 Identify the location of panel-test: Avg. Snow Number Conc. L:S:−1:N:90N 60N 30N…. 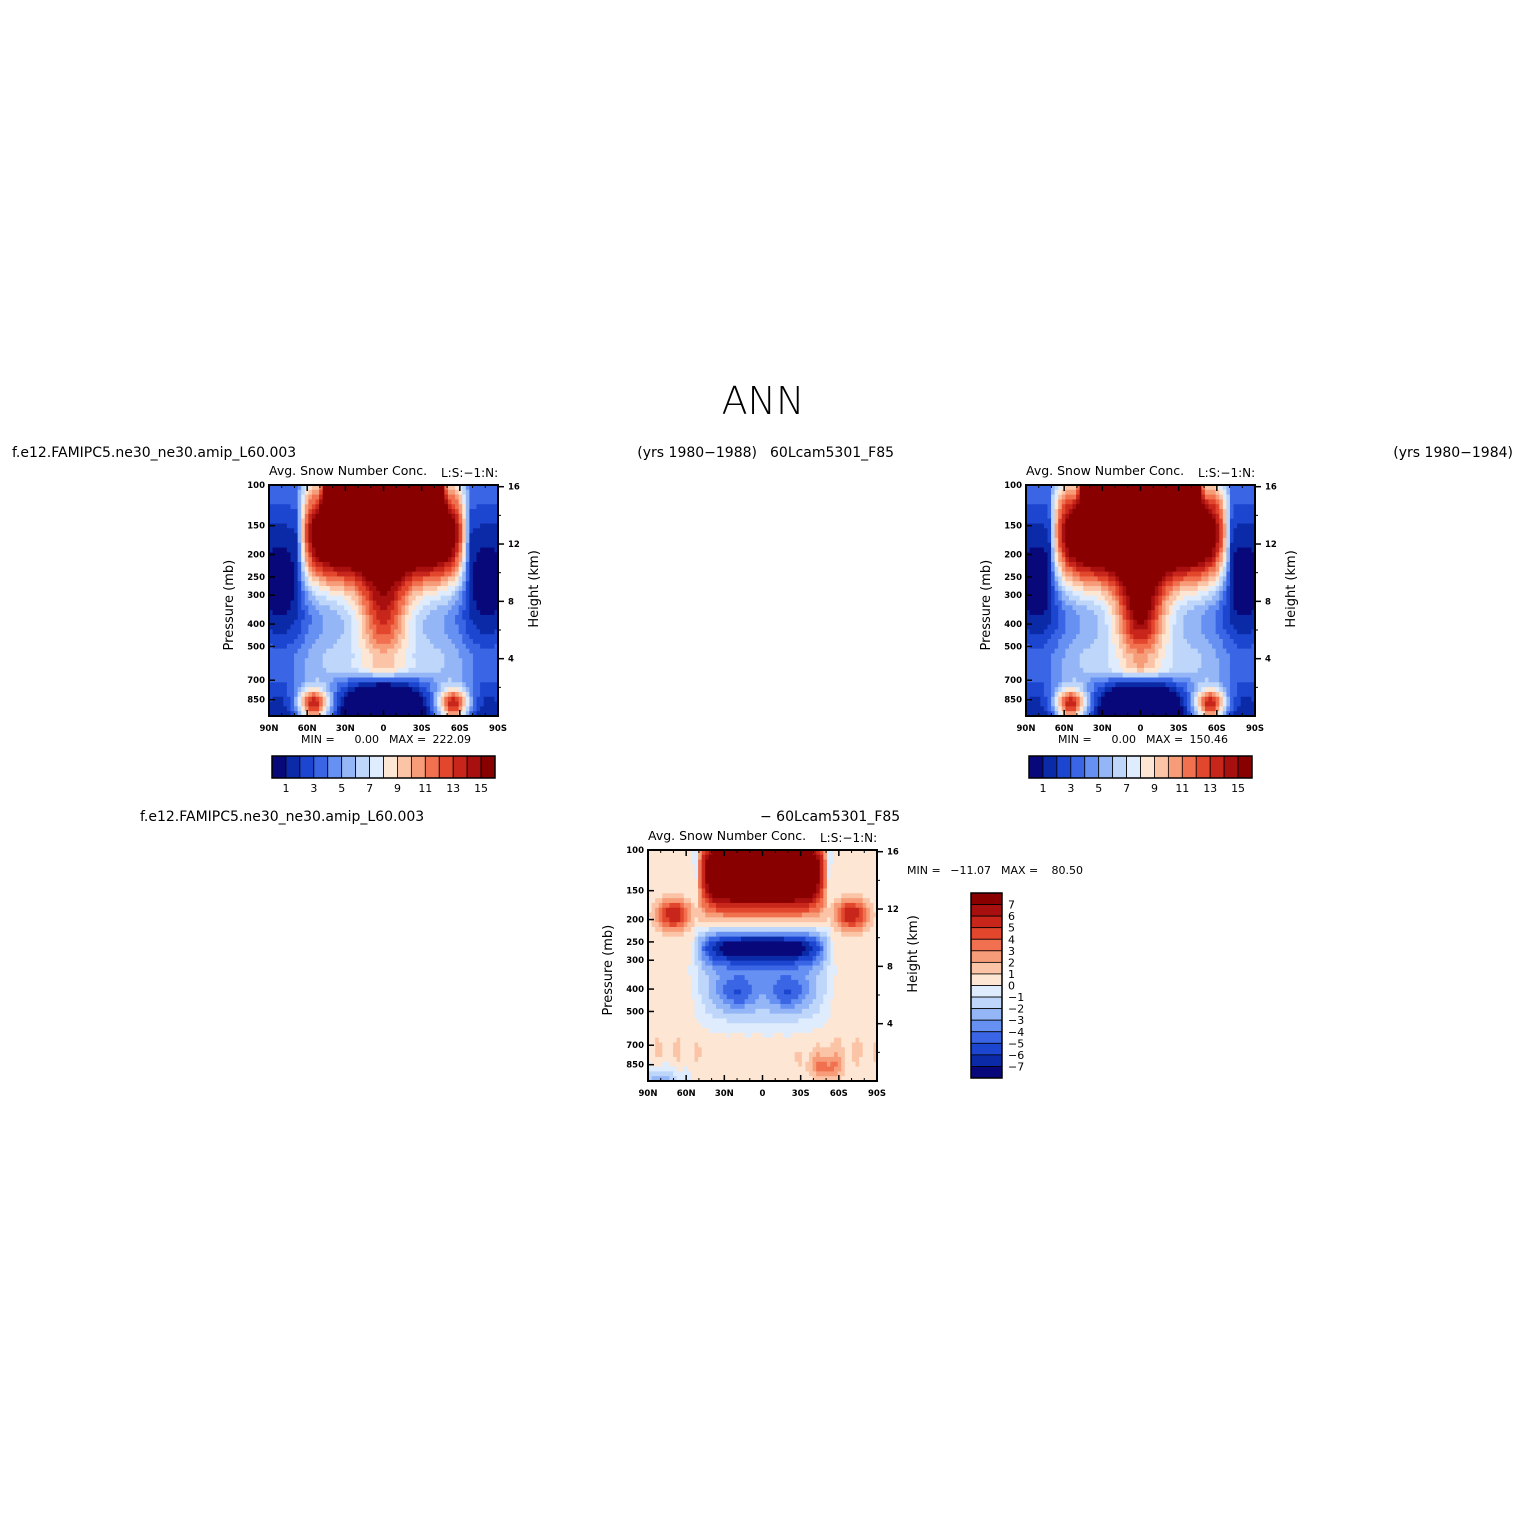
(1139, 629).